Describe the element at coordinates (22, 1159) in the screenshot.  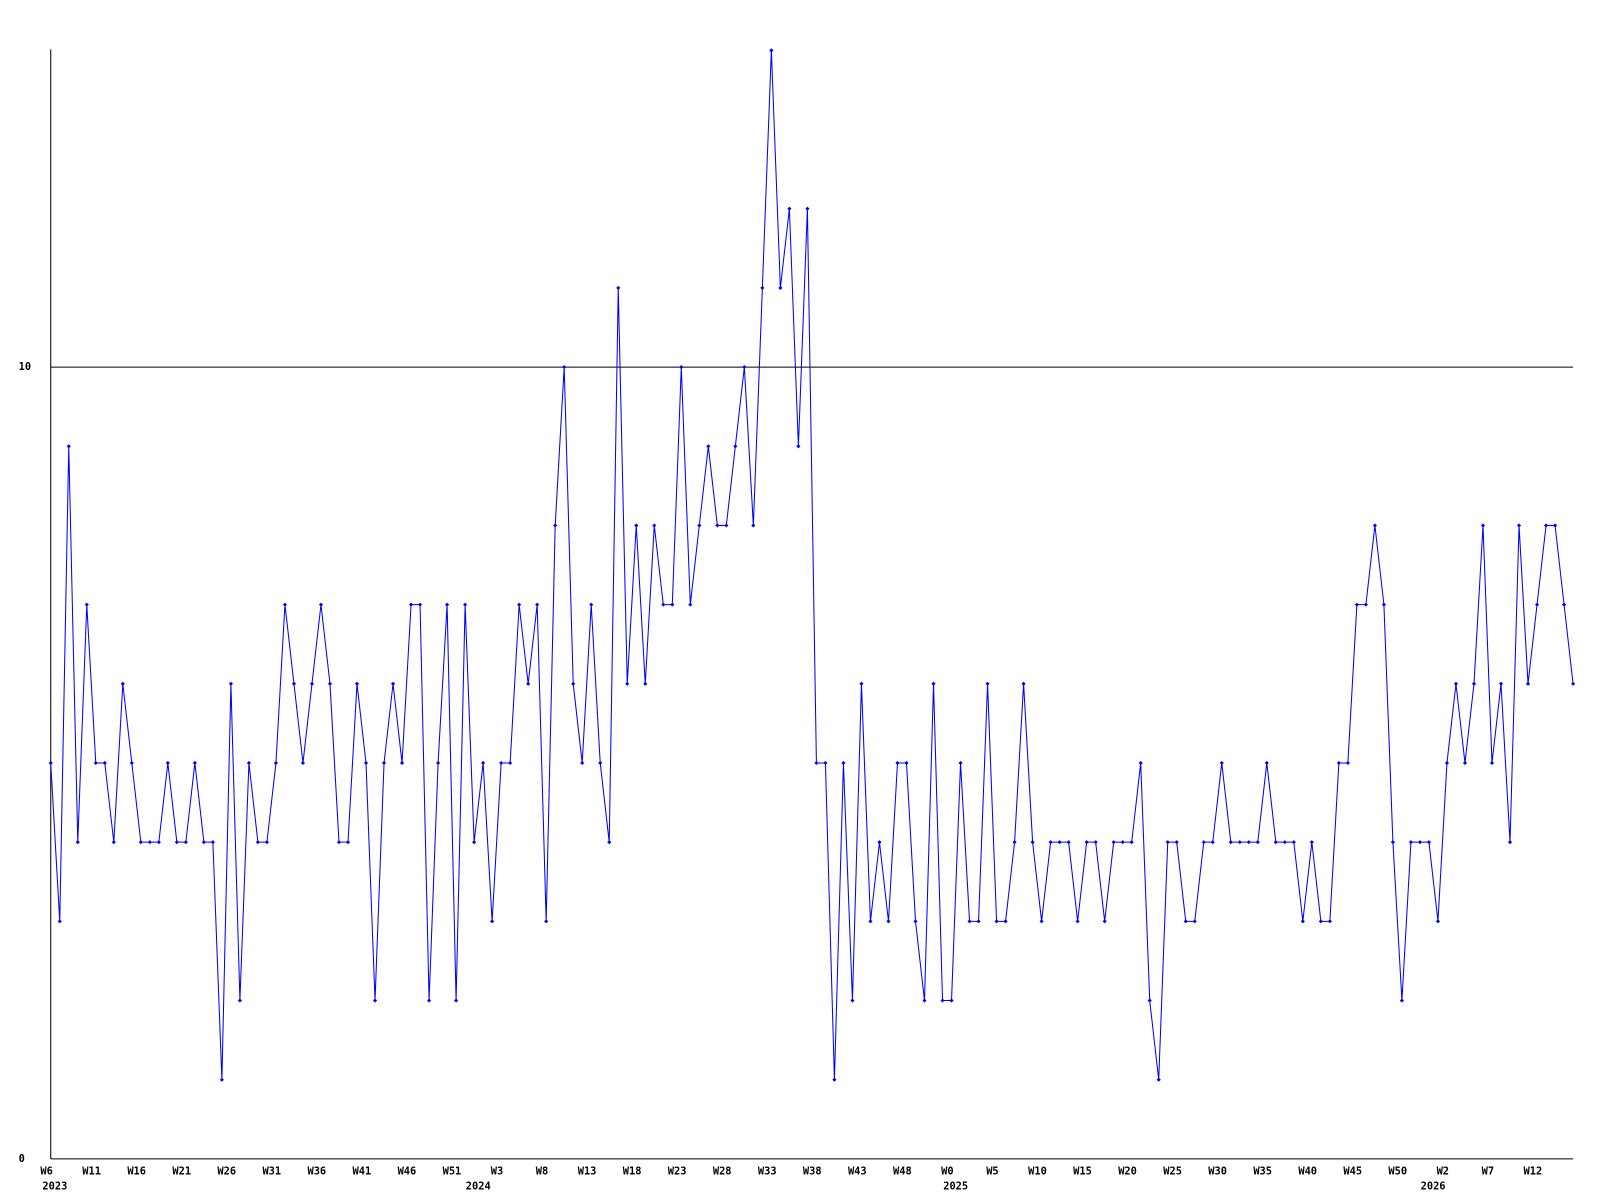
I see `y-tick-label: 0` at that location.